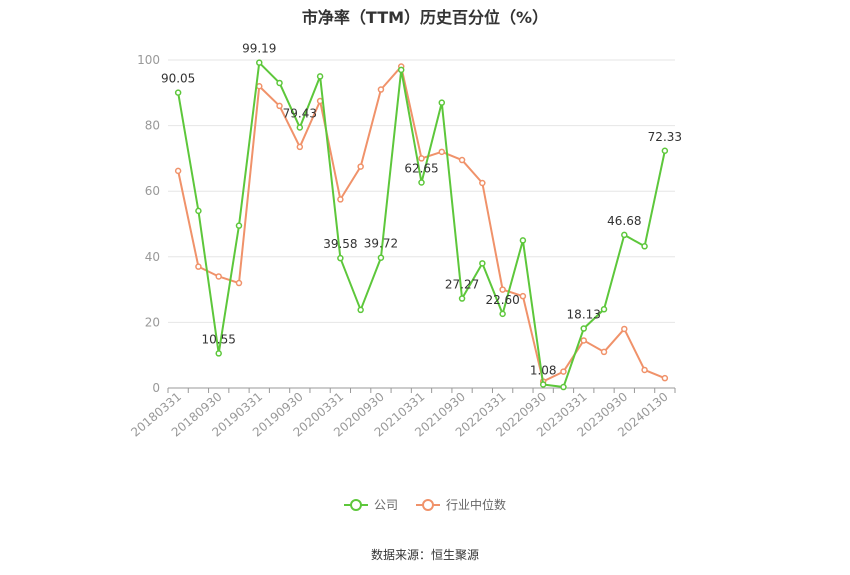  I want to click on data-label: 1.08, so click(543, 370).